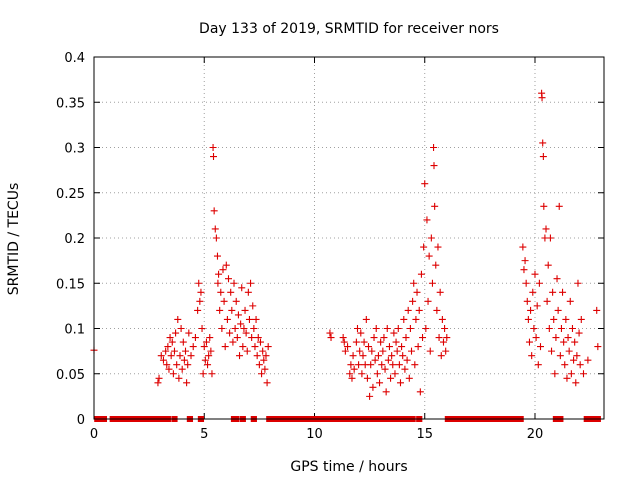 Image resolution: width=640 pixels, height=480 pixels. Describe the element at coordinates (74, 58) in the screenshot. I see `y-tick-label: 0.4` at that location.